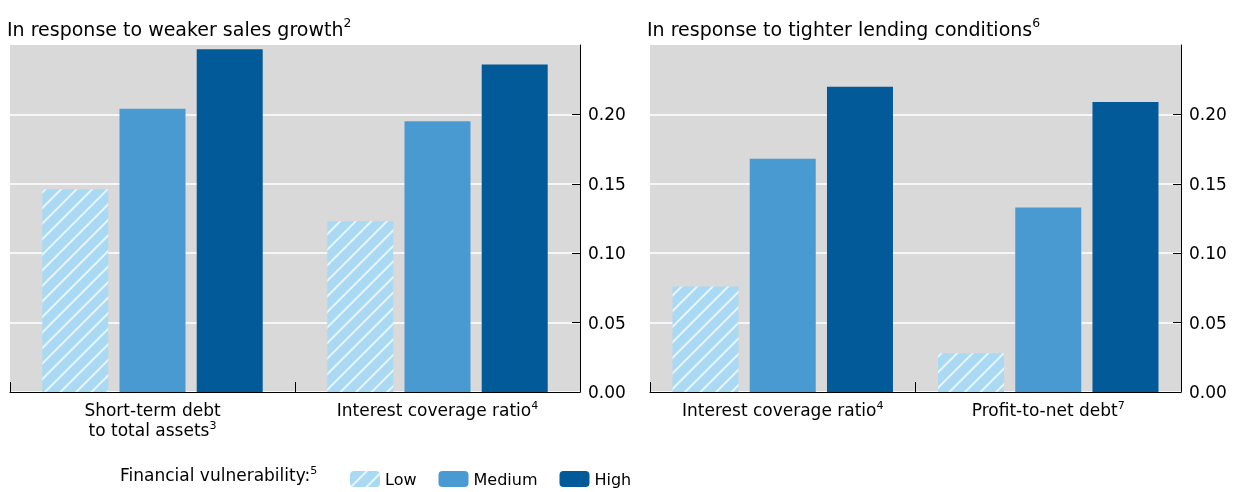 The image size is (1241, 492). What do you see at coordinates (401, 479) in the screenshot?
I see `legend-label: Low` at bounding box center [401, 479].